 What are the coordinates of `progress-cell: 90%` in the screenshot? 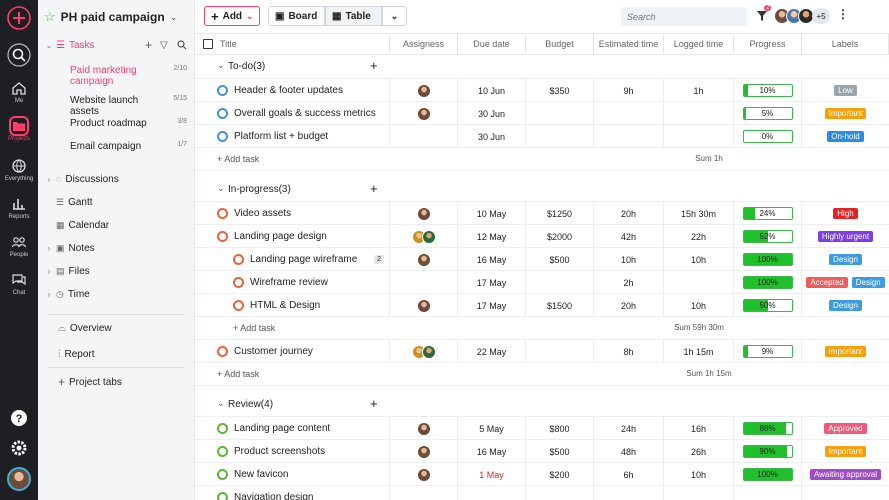 It's located at (768, 451).